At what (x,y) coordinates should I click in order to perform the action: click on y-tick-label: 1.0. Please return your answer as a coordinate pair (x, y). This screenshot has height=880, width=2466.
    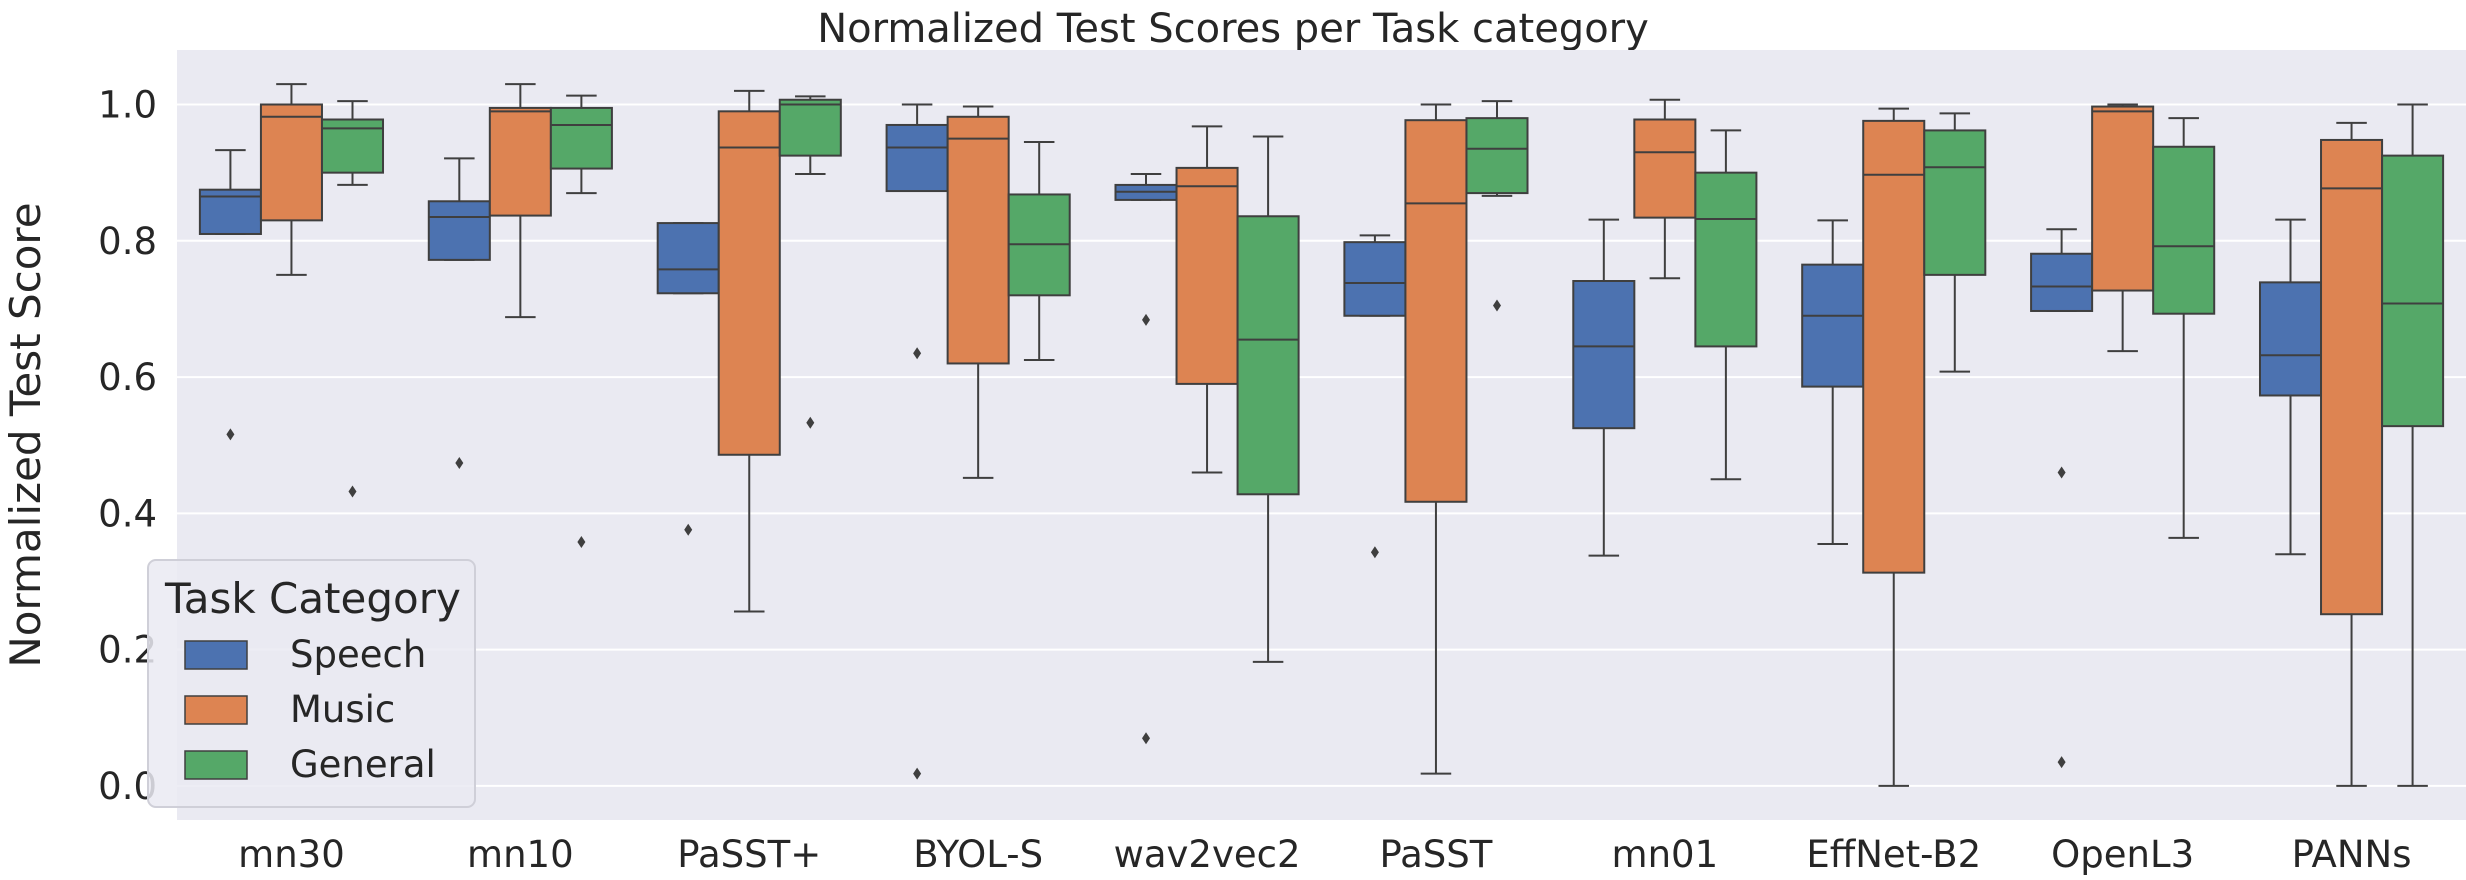
    Looking at the image, I should click on (127, 105).